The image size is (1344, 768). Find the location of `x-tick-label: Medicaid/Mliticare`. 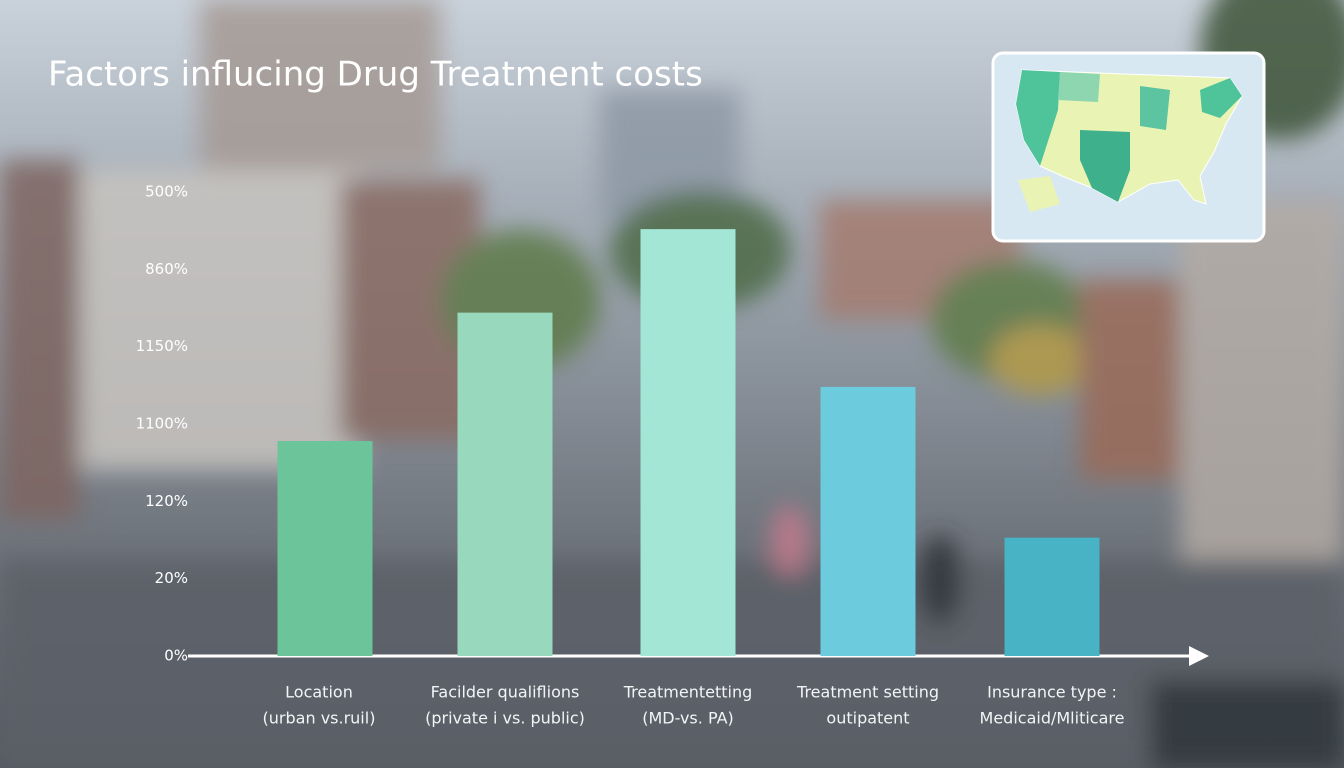

x-tick-label: Medicaid/Mliticare is located at coordinates (1052, 718).